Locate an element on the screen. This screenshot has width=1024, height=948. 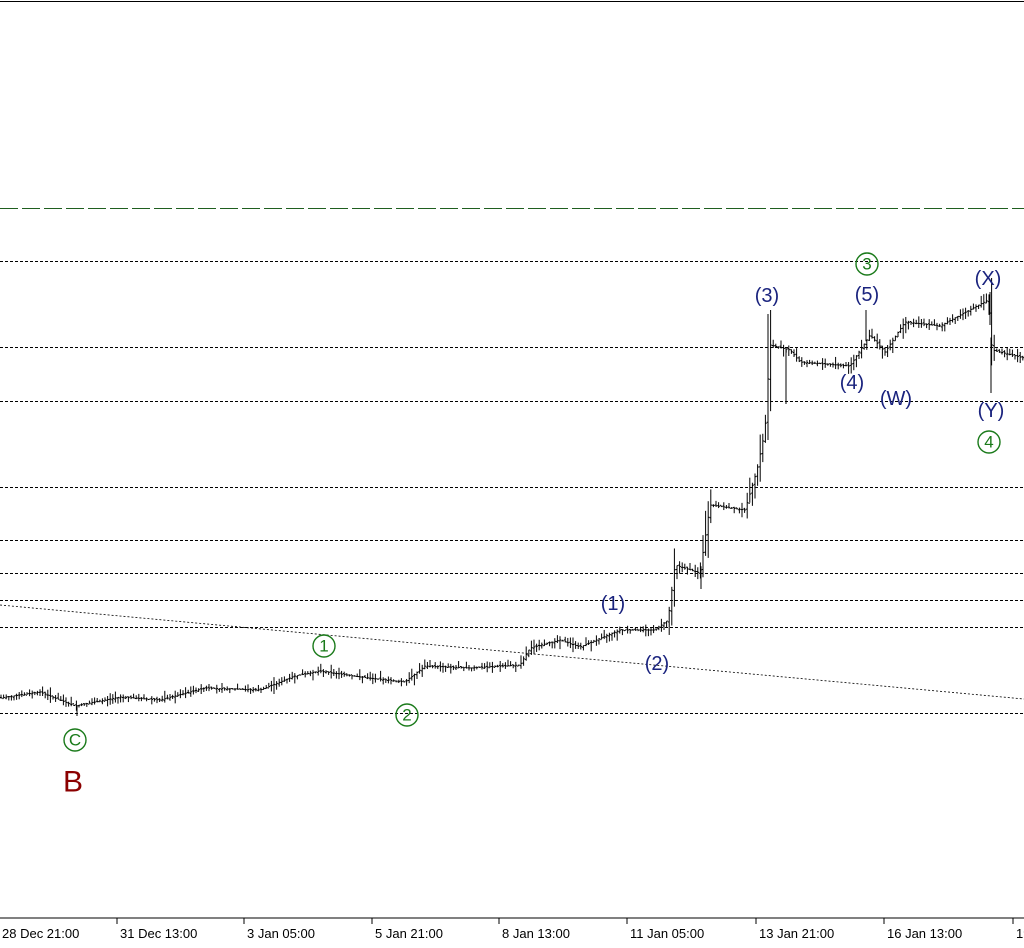
wave-label-text: 2 is located at coordinates (406, 715).